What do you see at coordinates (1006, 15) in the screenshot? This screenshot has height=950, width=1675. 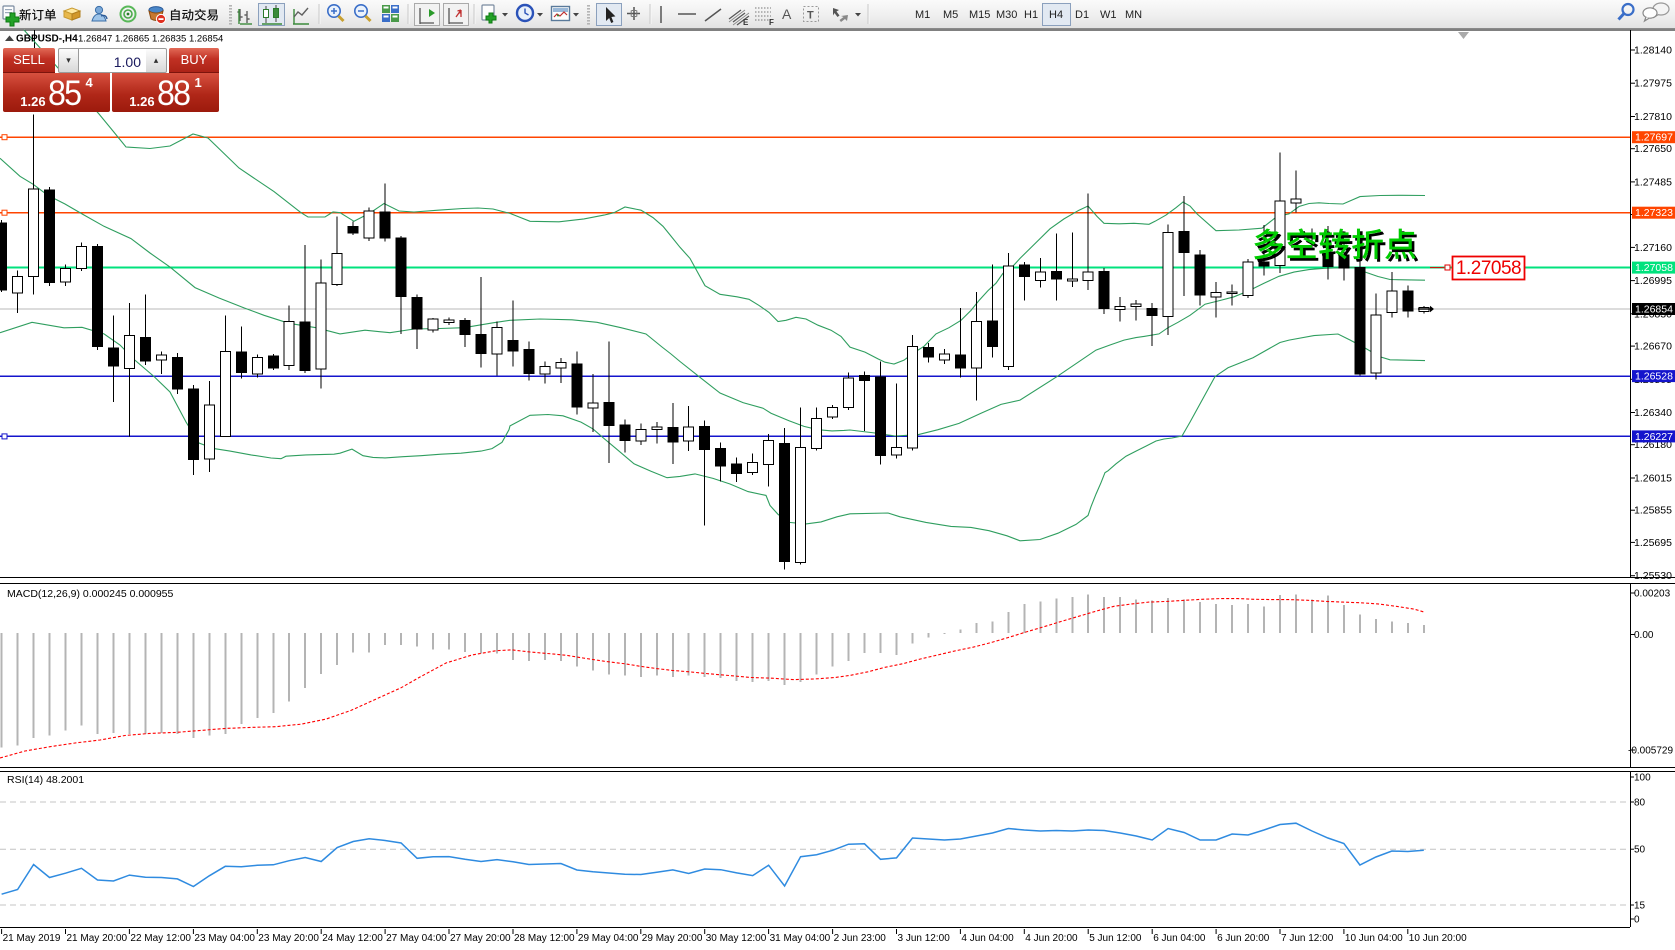 I see `svg-text: M30` at bounding box center [1006, 15].